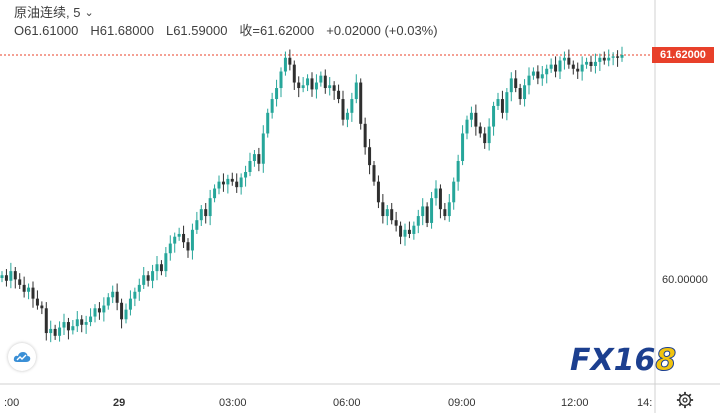 Image resolution: width=720 pixels, height=413 pixels. What do you see at coordinates (196, 30) in the screenshot?
I see `low-value: L61.59000` at bounding box center [196, 30].